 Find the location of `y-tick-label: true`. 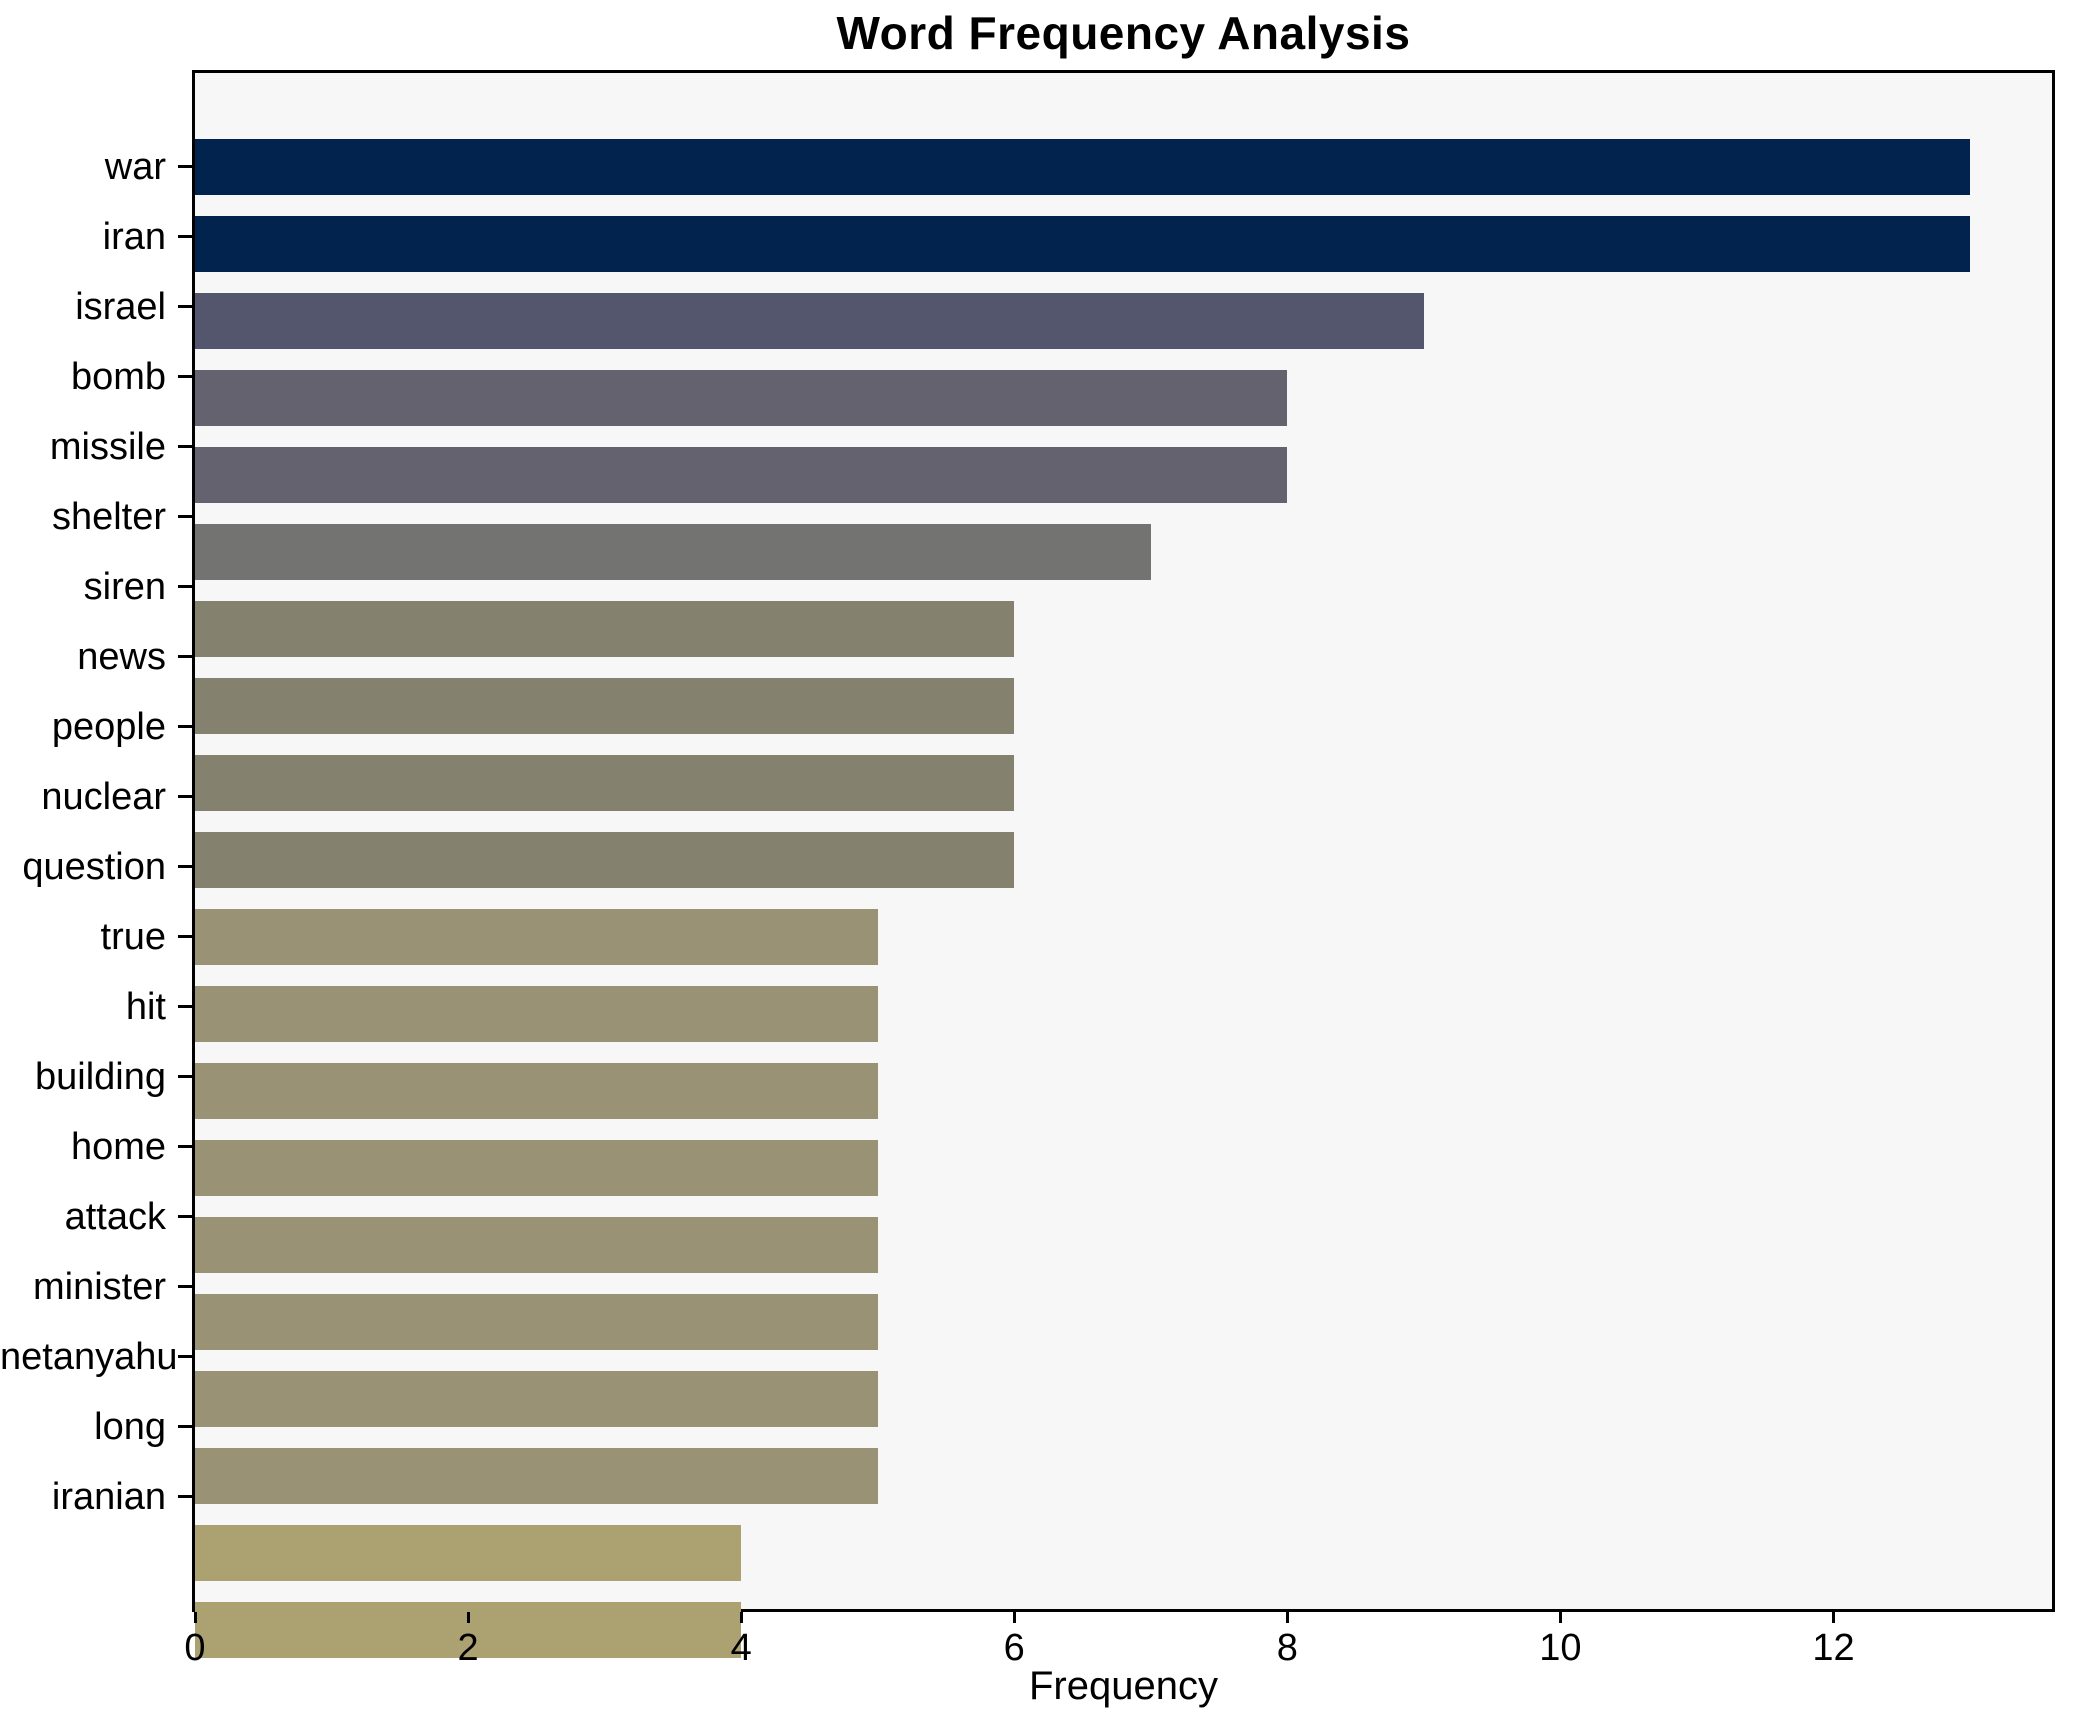

y-tick-label: true is located at coordinates (133, 937).